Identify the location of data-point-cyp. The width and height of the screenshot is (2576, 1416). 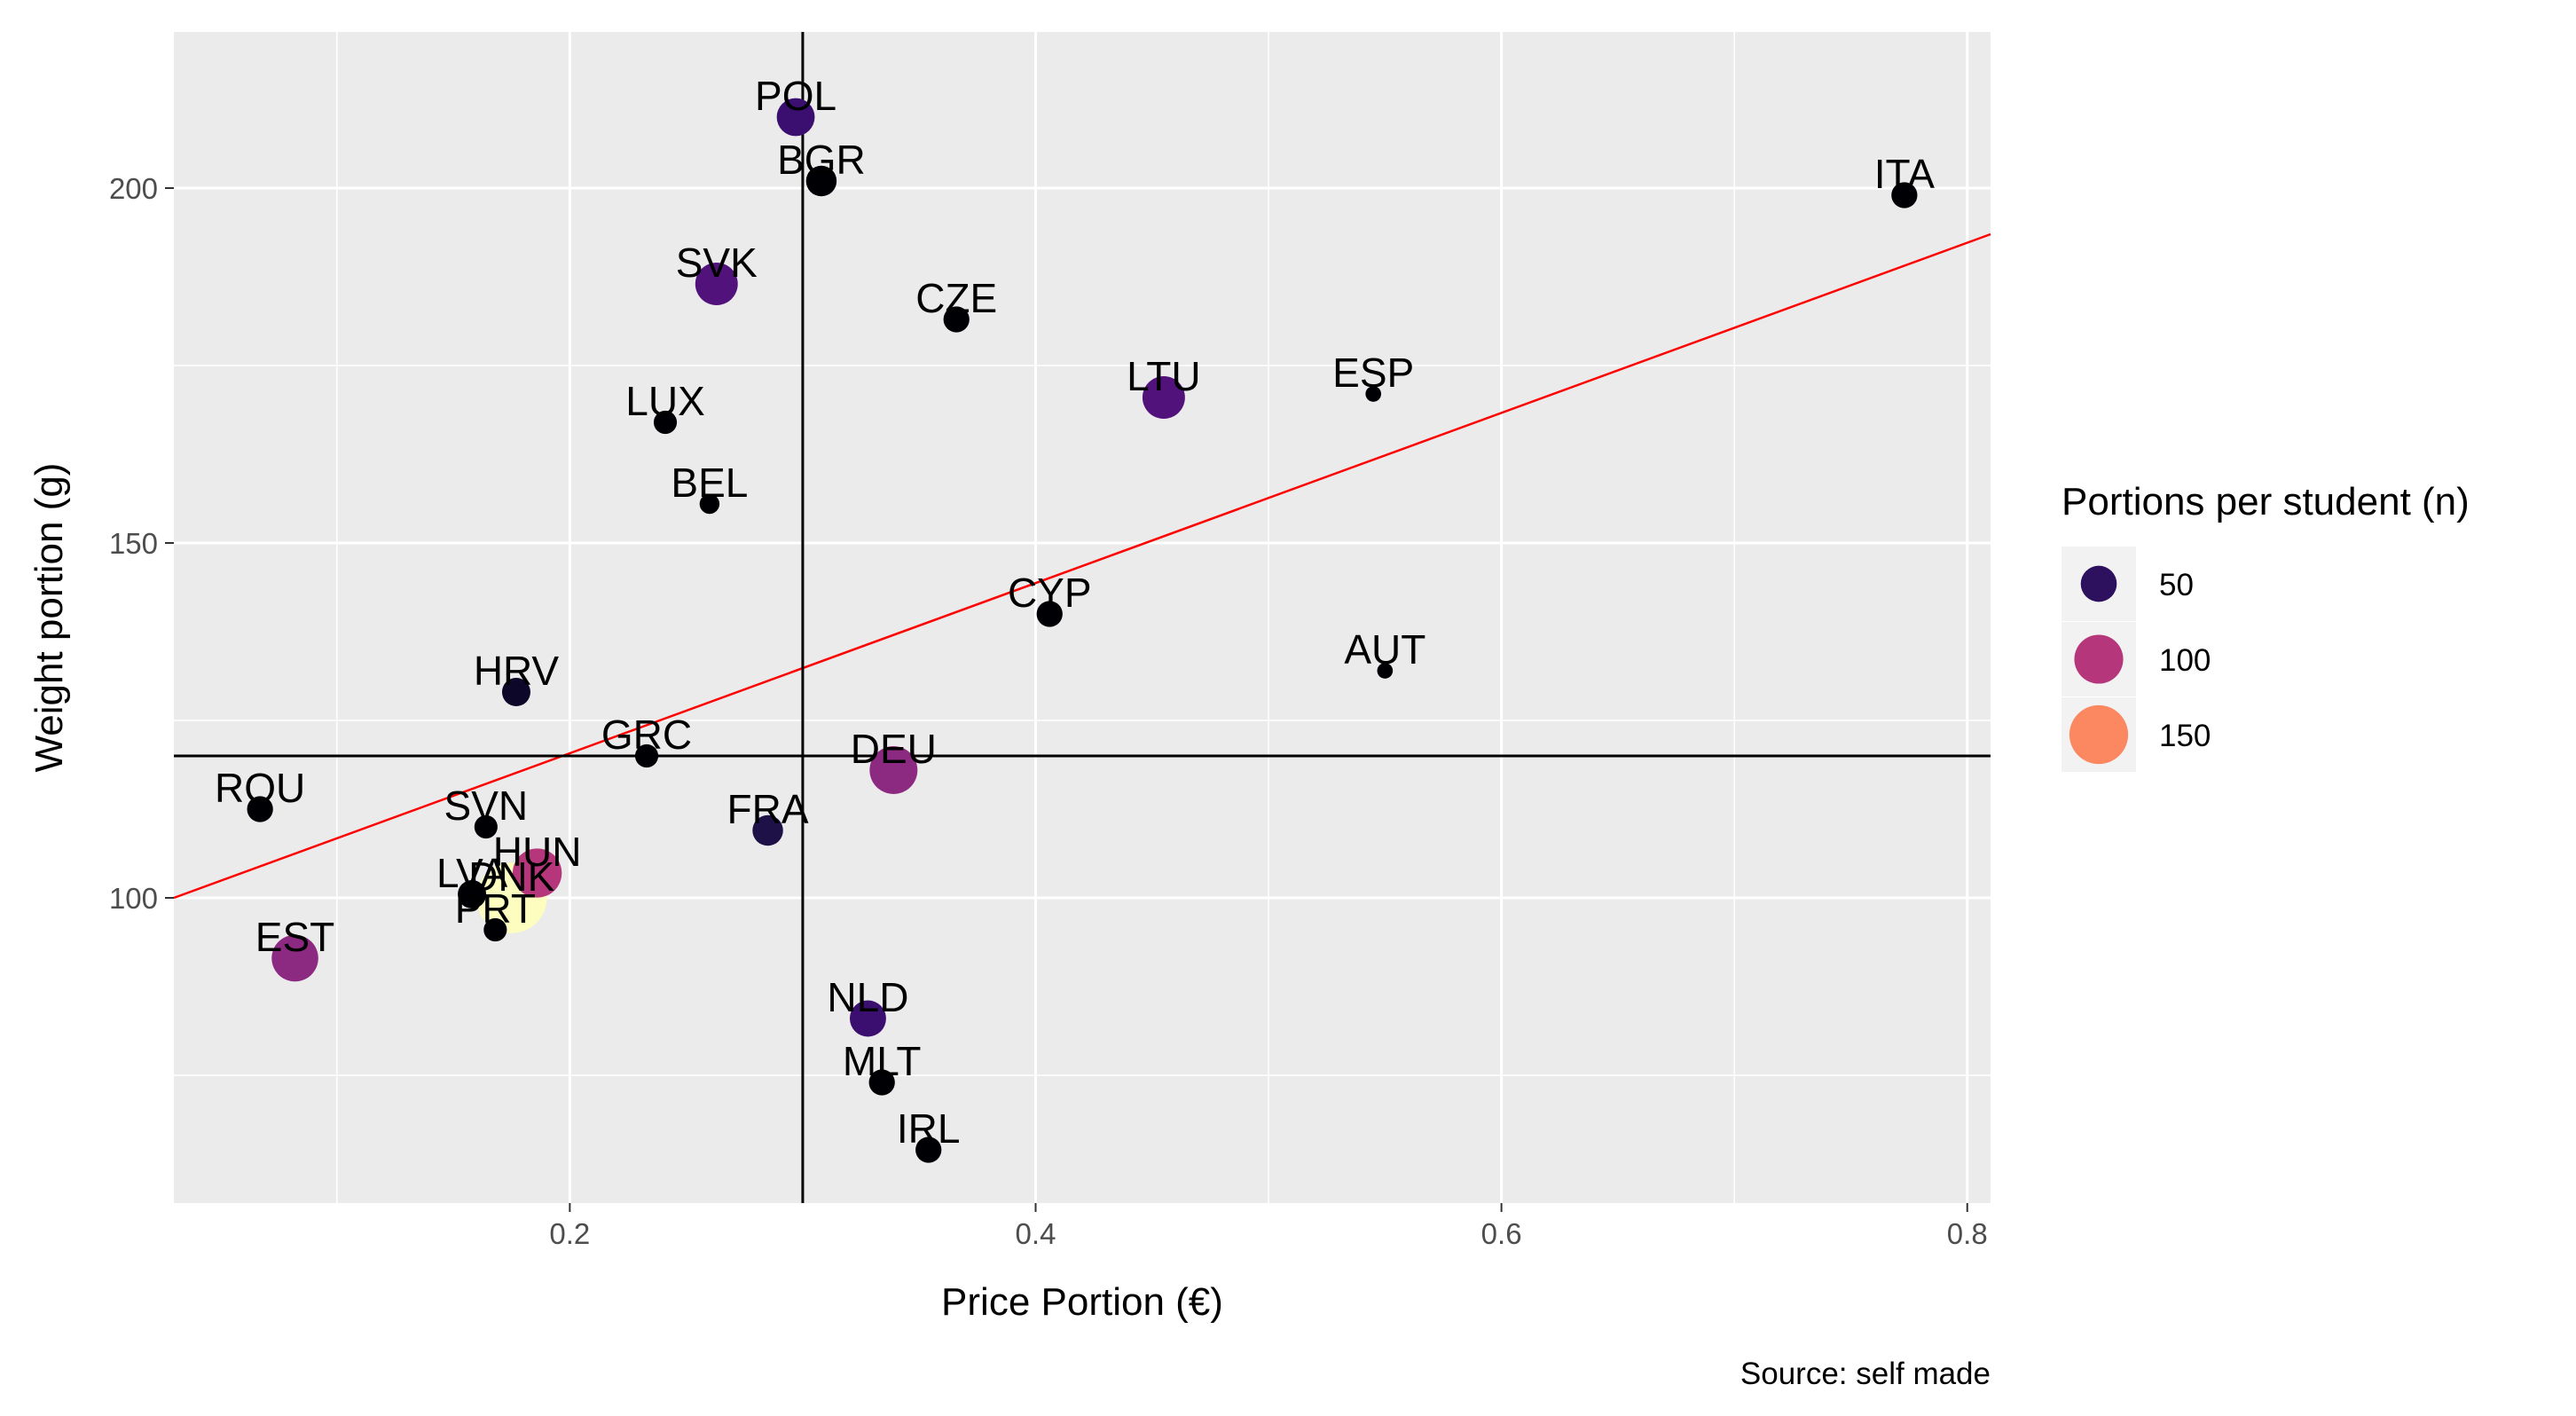
(1049, 614).